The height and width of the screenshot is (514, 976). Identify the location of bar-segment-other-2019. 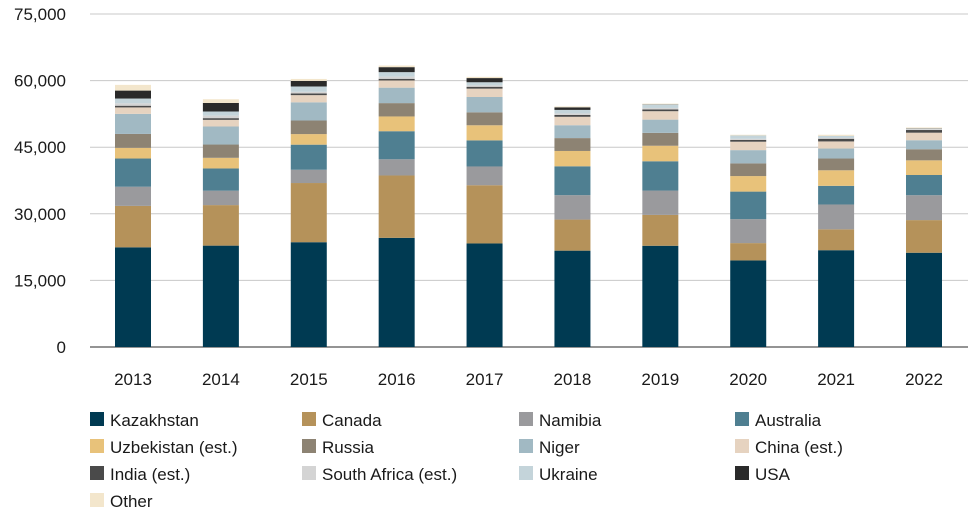
(660, 104).